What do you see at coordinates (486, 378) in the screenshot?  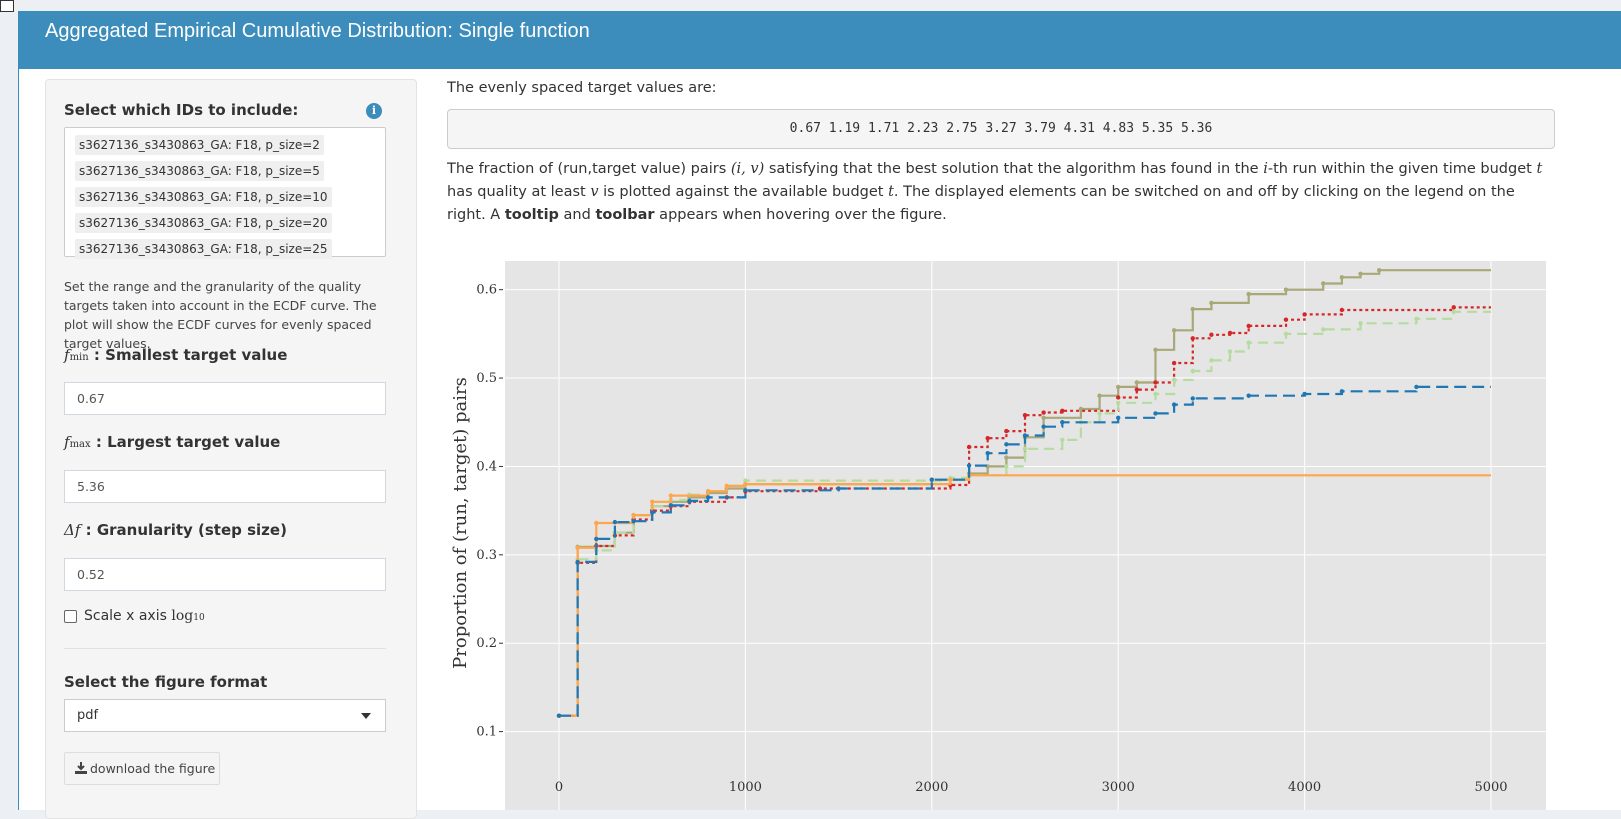 I see `y-tick-label: 0.5` at bounding box center [486, 378].